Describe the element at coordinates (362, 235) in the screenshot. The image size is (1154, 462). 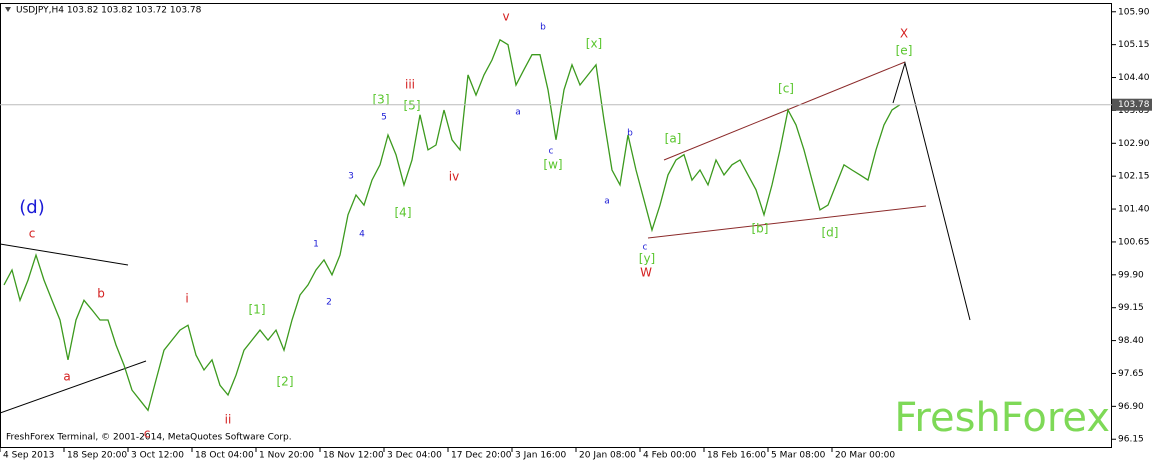
I see `wave-label: 4` at that location.